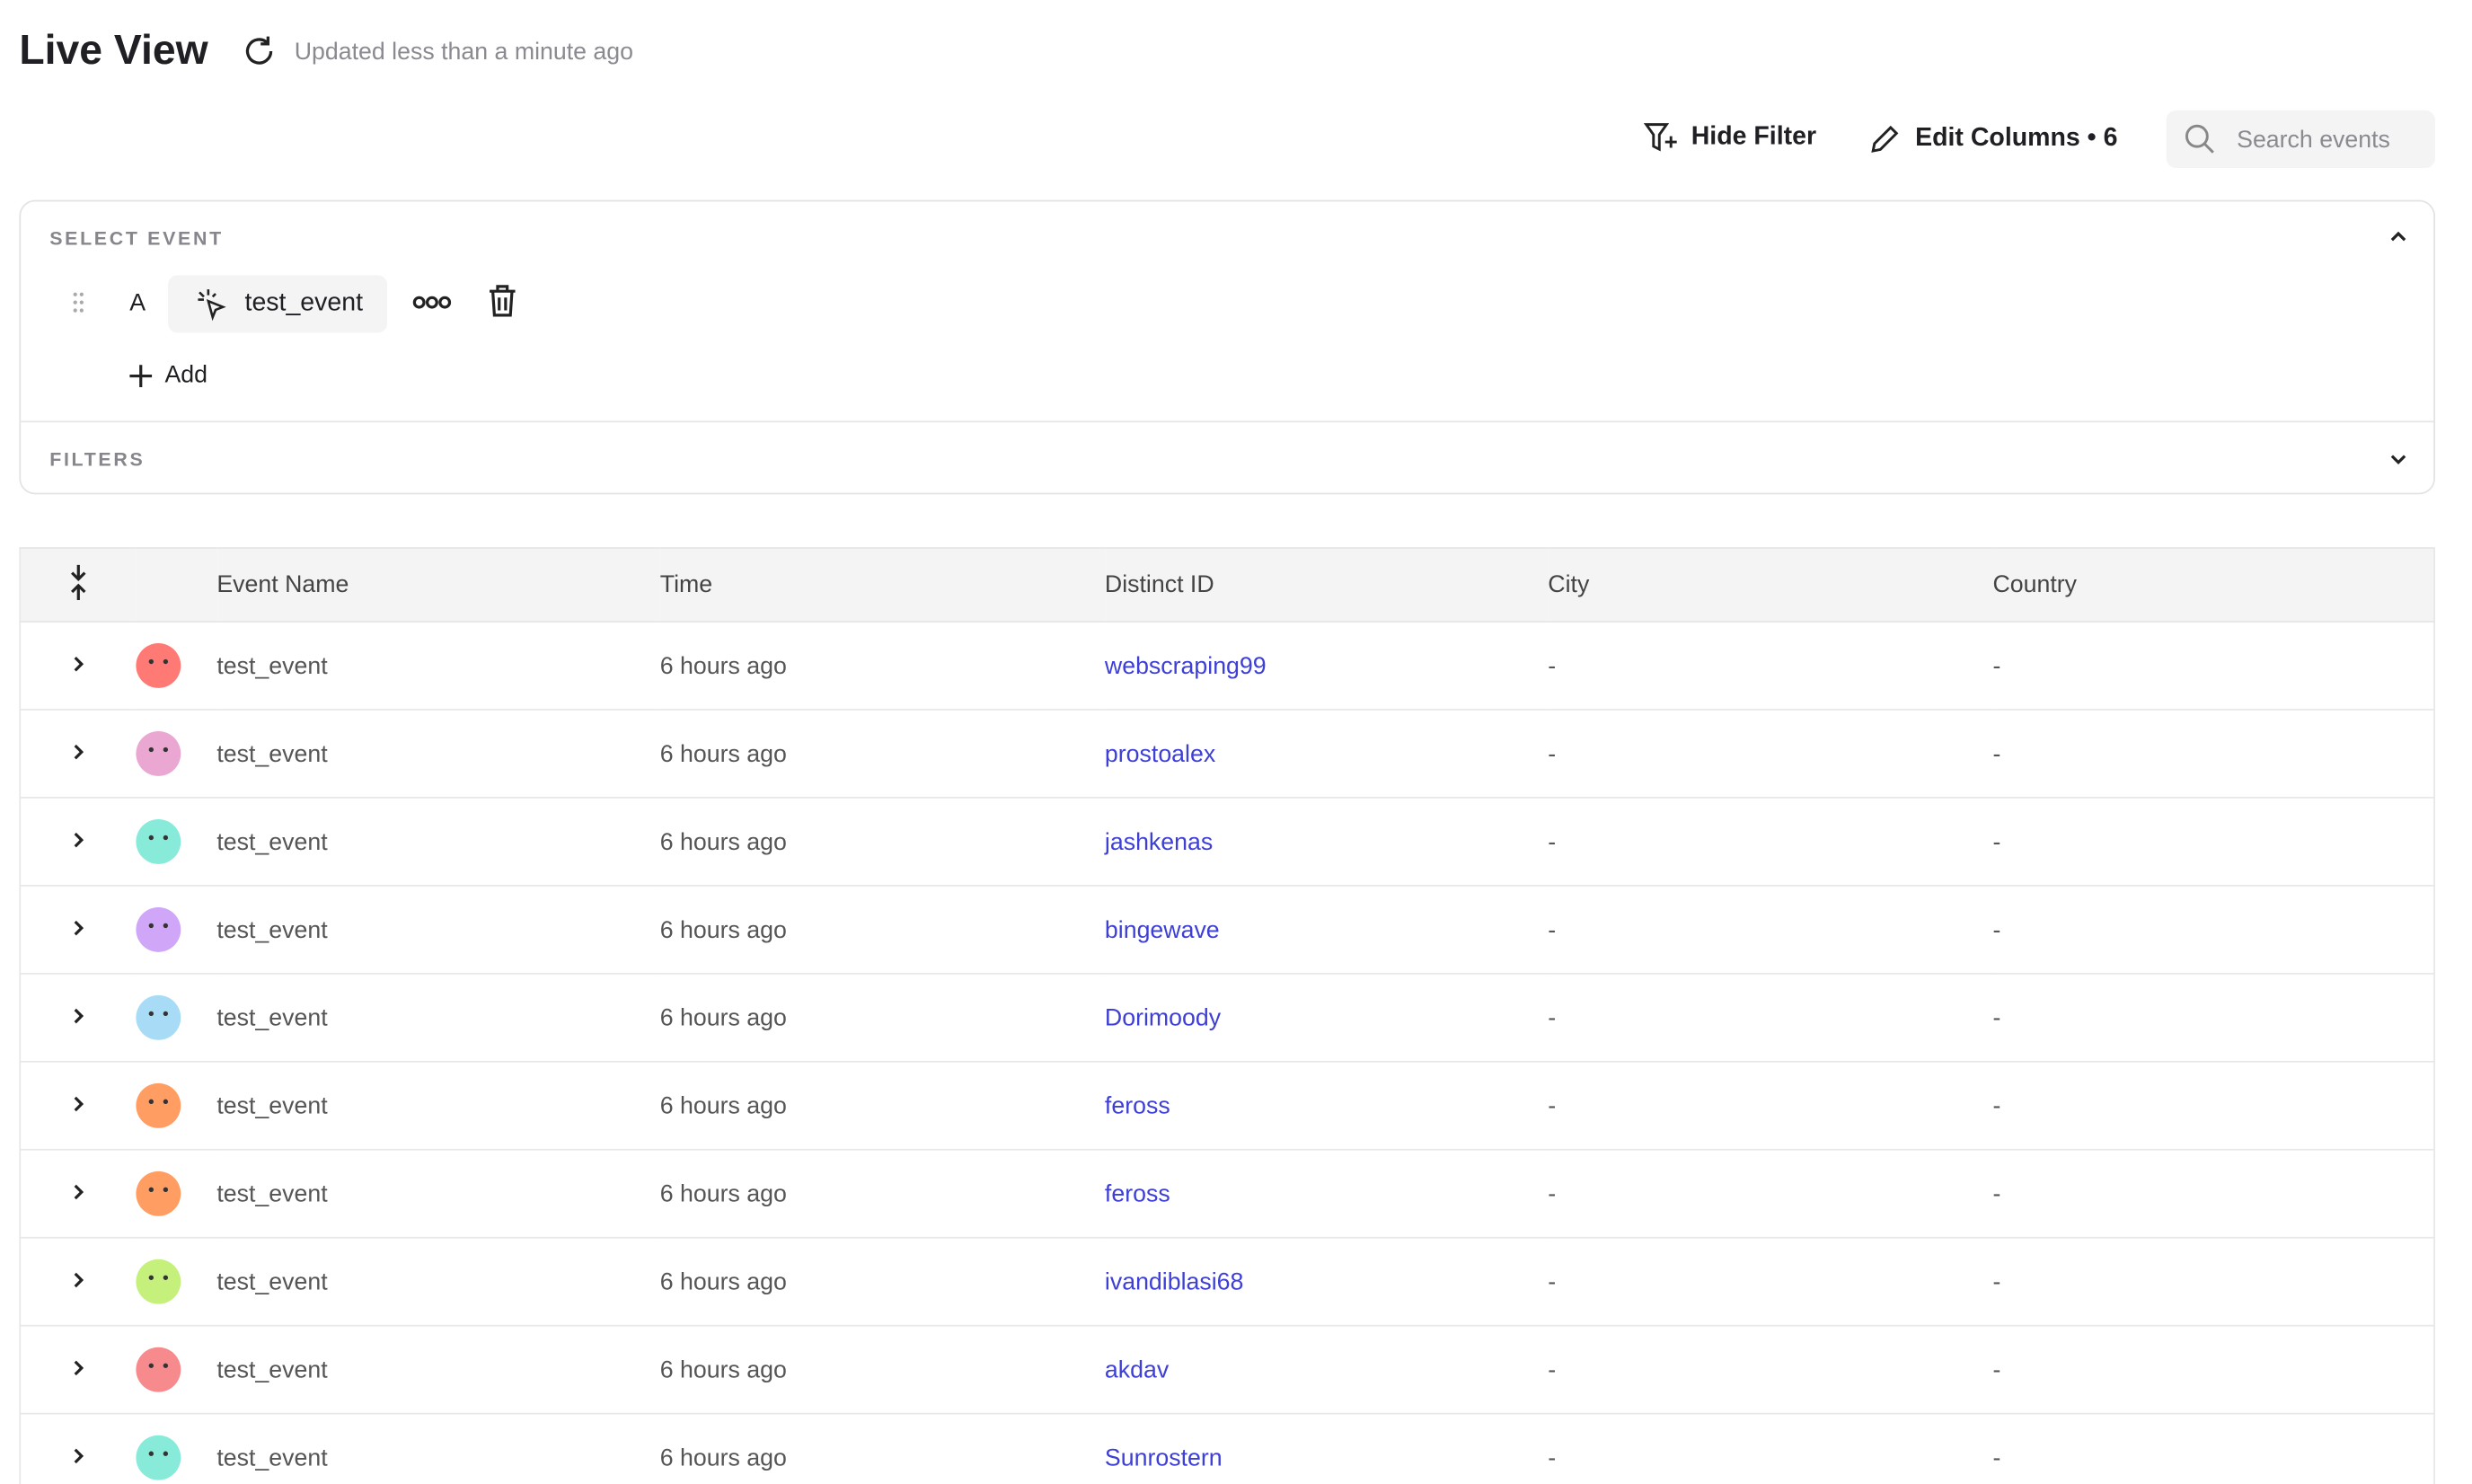 The width and height of the screenshot is (2472, 1484). I want to click on table-row: test_event 6 hours ago ivandiblasi68 - -, so click(1227, 1282).